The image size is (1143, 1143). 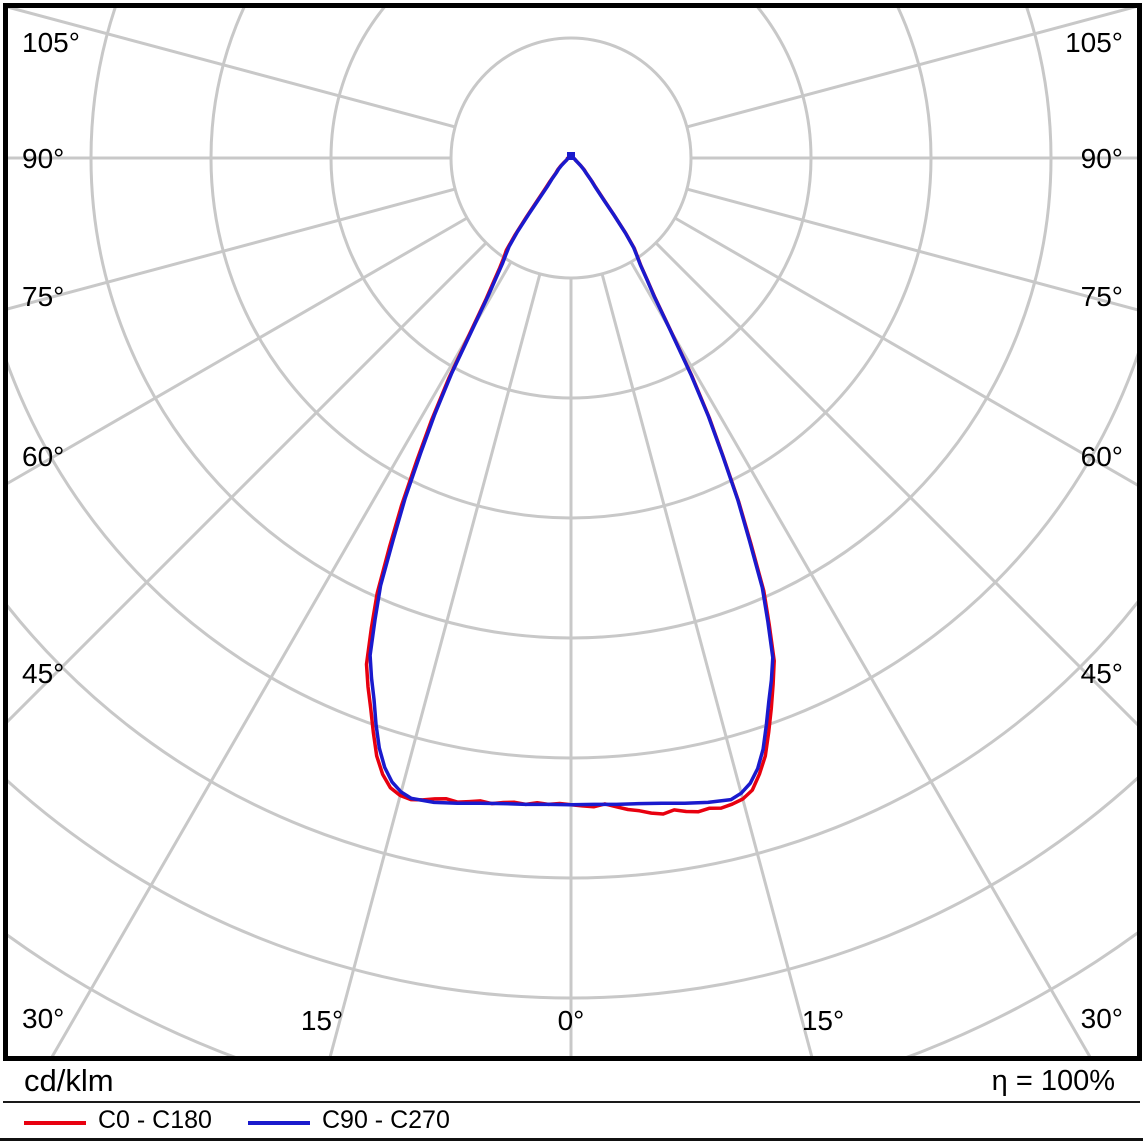 What do you see at coordinates (571, 1102) in the screenshot?
I see `legend-separator-line` at bounding box center [571, 1102].